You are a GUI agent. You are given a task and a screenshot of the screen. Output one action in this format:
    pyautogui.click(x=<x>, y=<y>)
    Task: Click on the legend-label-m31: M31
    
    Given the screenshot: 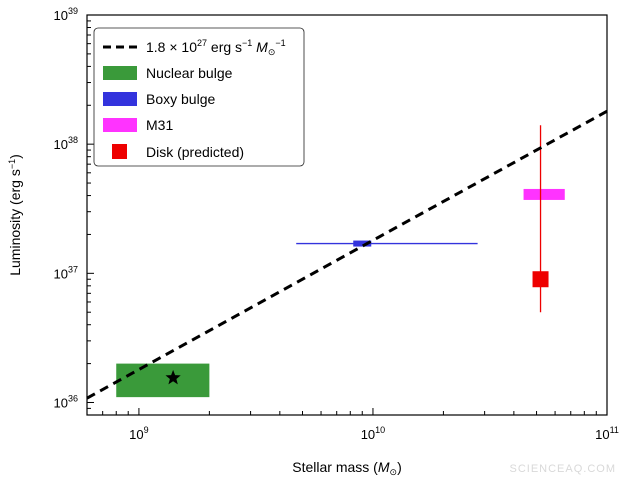 What is the action you would take?
    pyautogui.click(x=159, y=125)
    